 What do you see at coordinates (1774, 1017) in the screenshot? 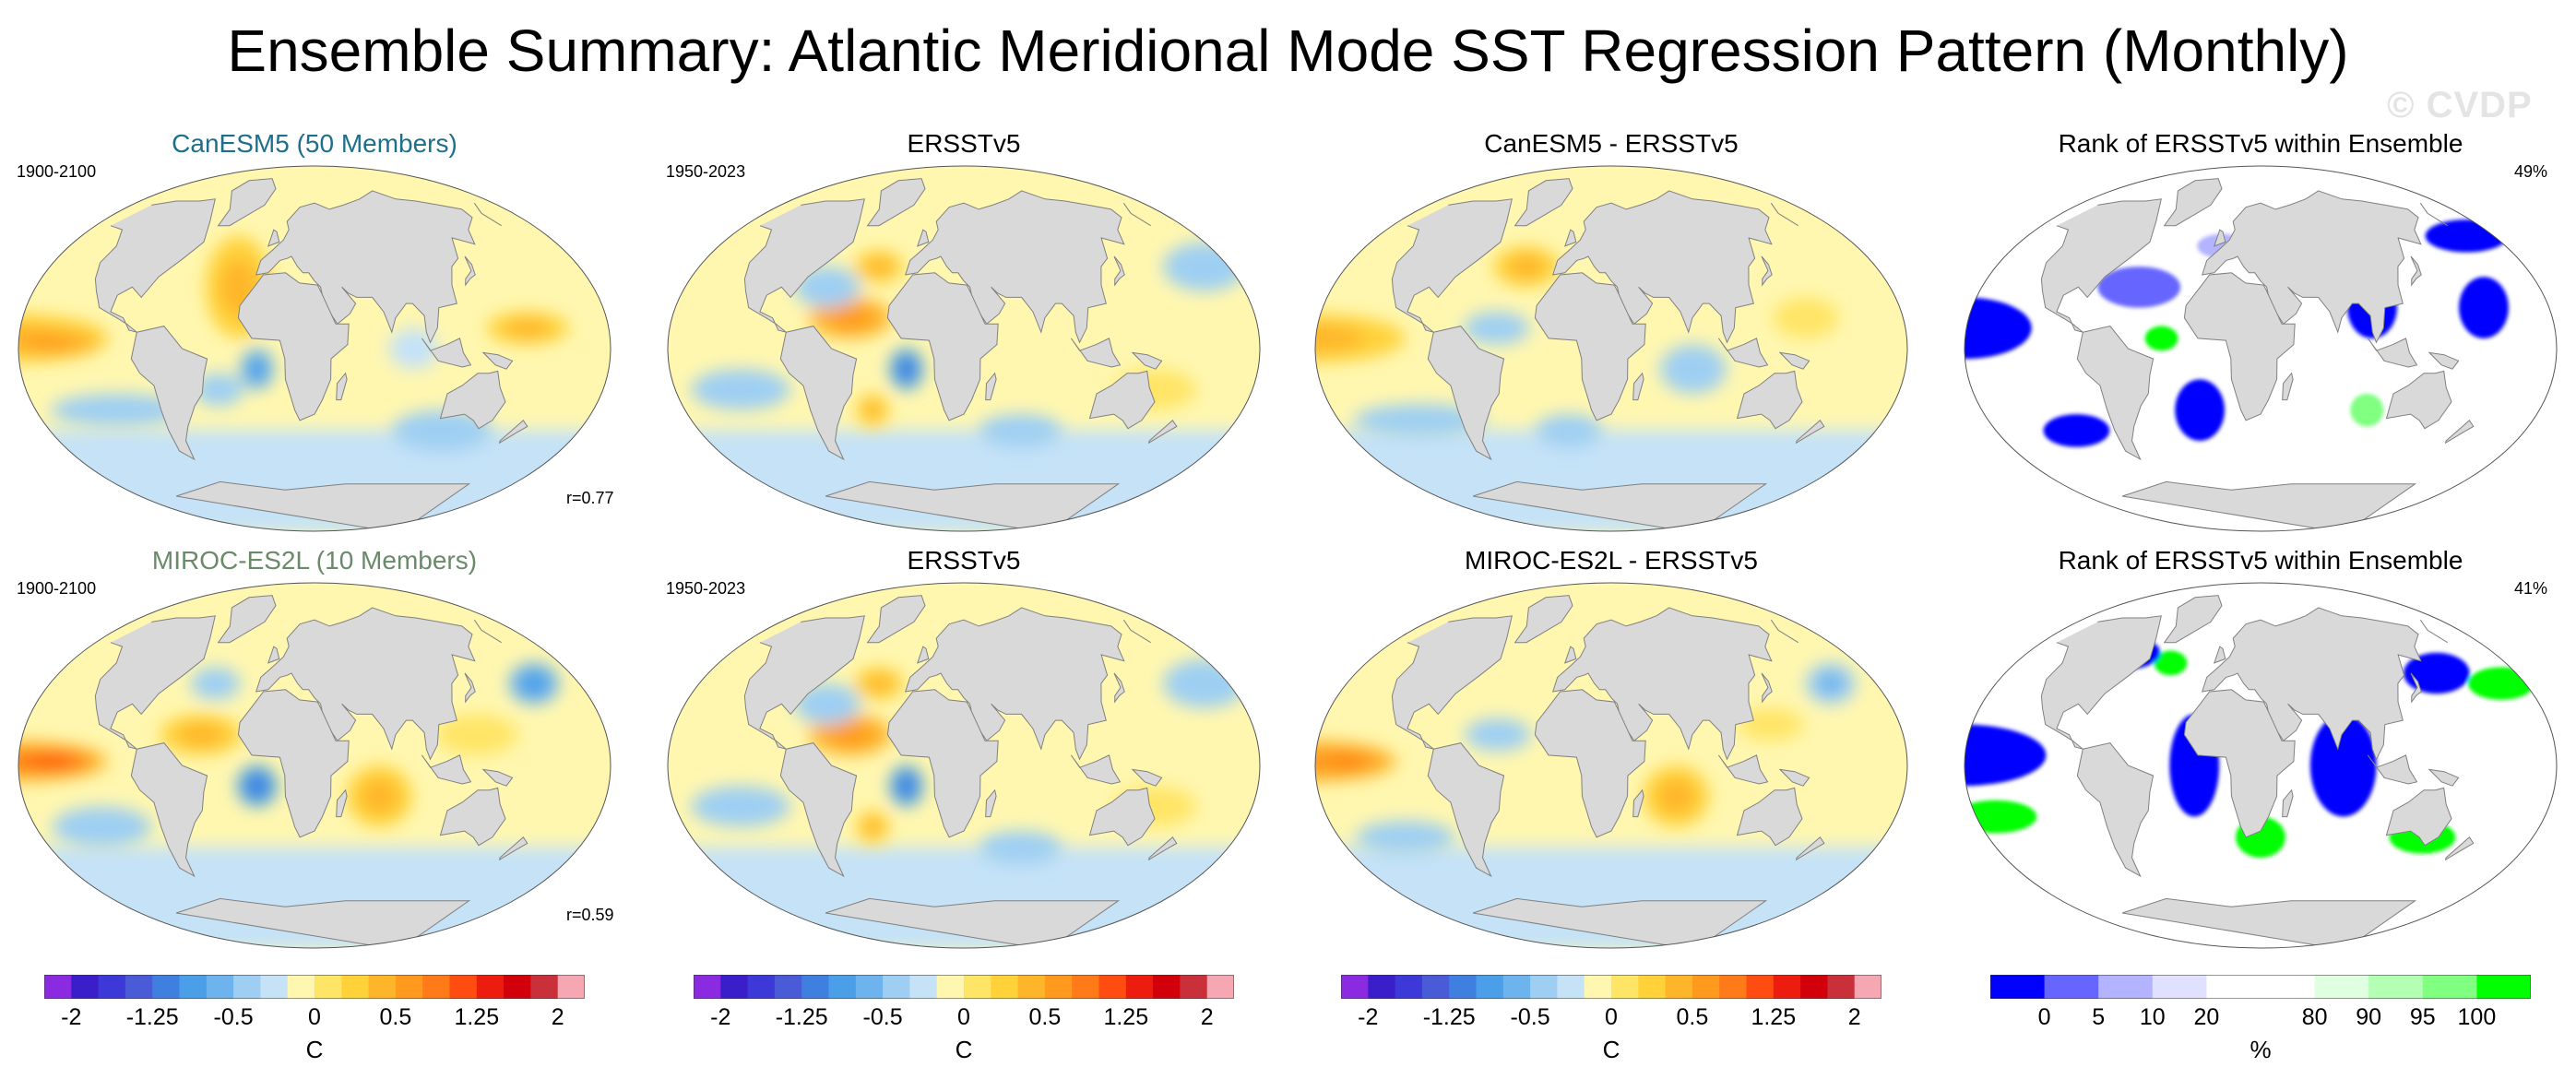
I see `colorbar-tick-label: 1.25` at bounding box center [1774, 1017].